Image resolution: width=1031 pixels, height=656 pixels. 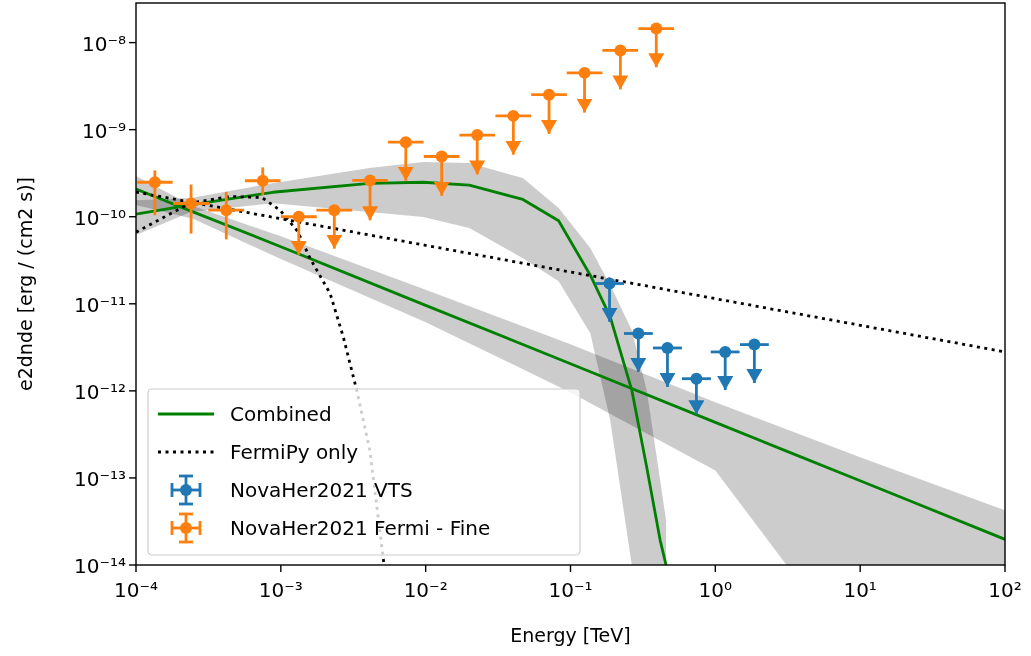 What do you see at coordinates (570, 590) in the screenshot?
I see `x-tick-label: 10⁻¹` at bounding box center [570, 590].